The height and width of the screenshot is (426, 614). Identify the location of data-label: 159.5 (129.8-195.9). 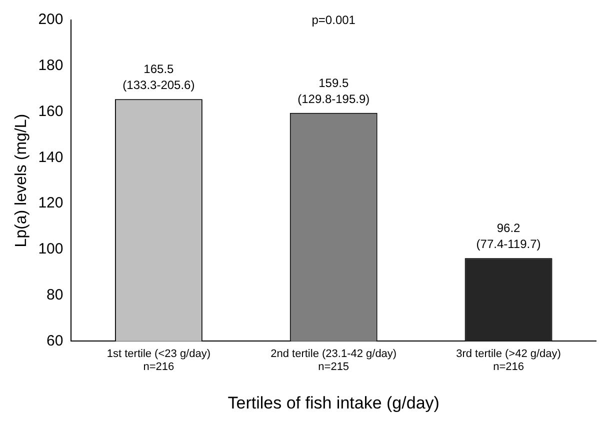
(334, 91).